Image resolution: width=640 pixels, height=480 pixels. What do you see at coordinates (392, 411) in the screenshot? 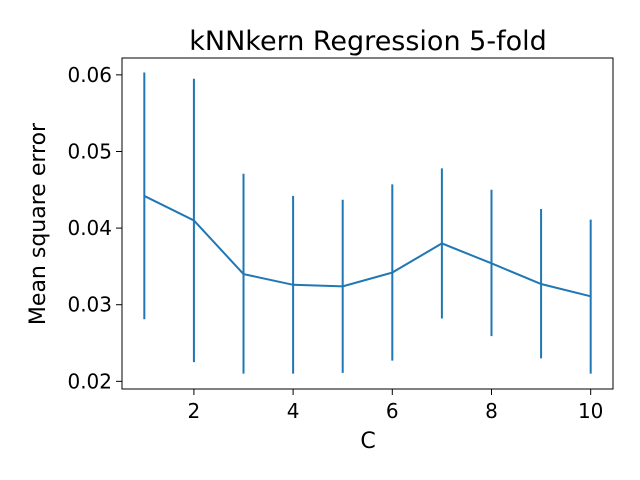
I see `x-tick-label: 6` at bounding box center [392, 411].